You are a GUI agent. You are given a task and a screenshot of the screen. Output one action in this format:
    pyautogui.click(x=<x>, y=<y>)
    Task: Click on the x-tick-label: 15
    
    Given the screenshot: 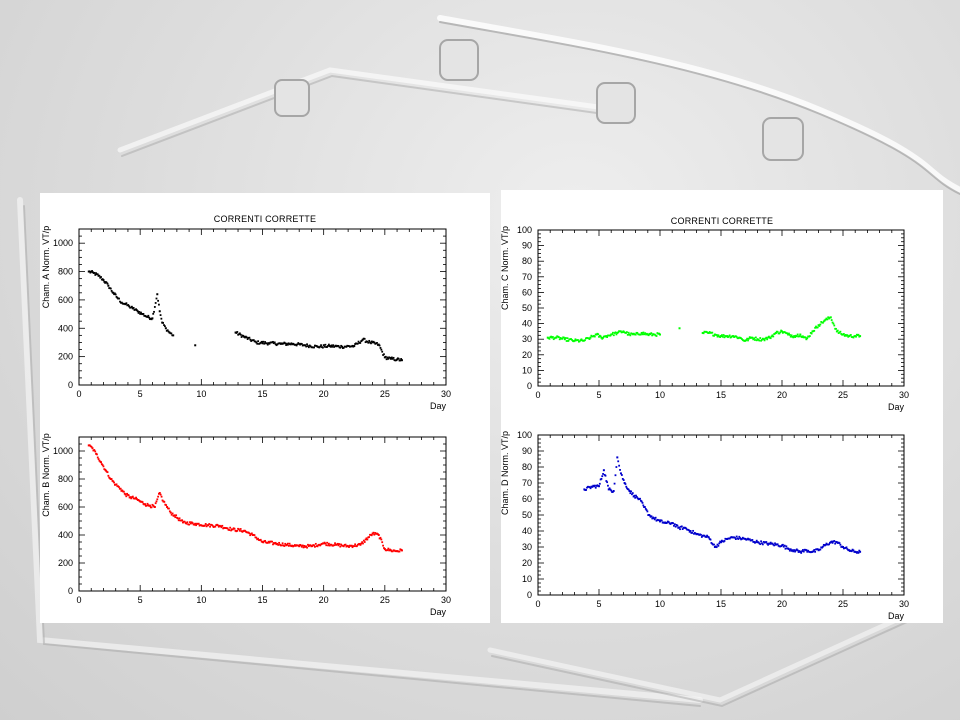 What is the action you would take?
    pyautogui.click(x=262, y=600)
    